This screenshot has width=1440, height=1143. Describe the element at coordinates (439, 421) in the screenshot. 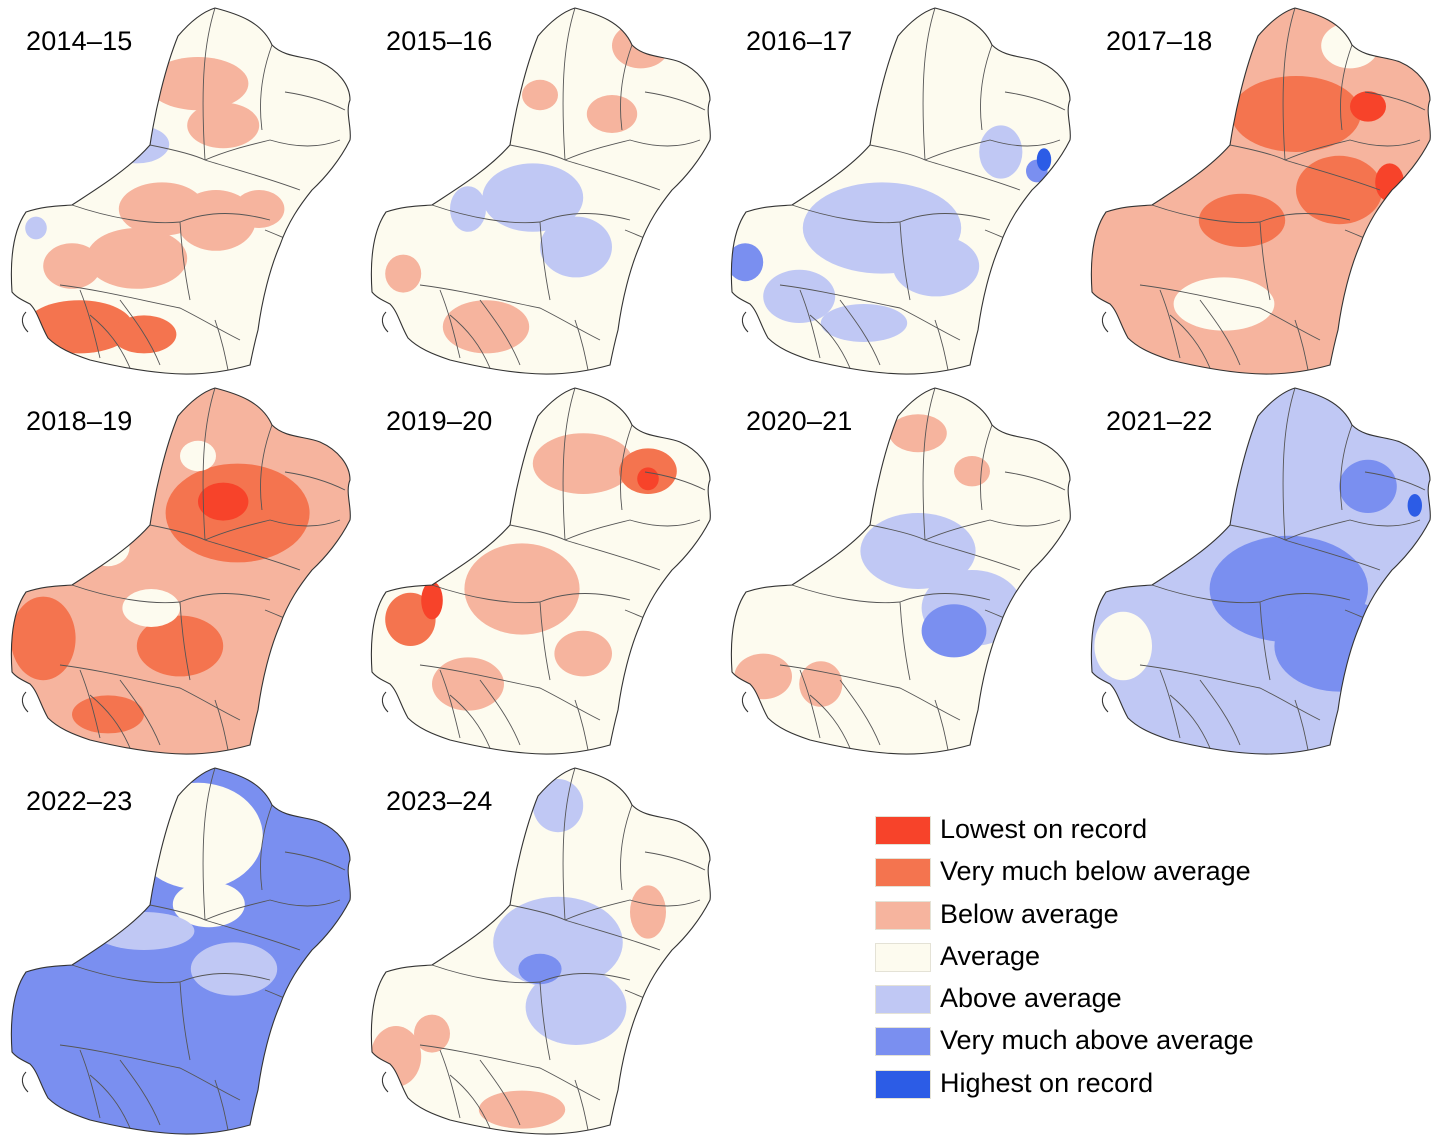

I see `panel-title: 2019–20` at that location.